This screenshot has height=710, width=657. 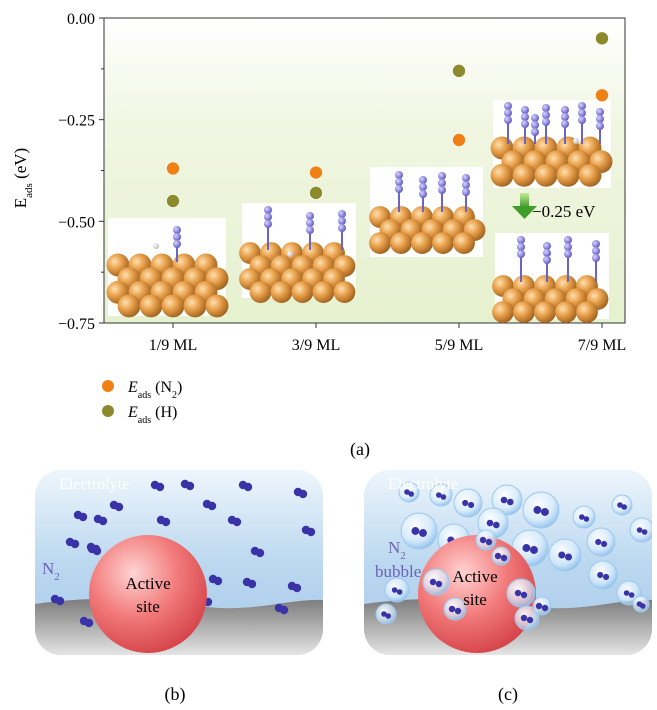 What do you see at coordinates (551, 144) in the screenshot?
I see `structure-inset-7-9-top` at bounding box center [551, 144].